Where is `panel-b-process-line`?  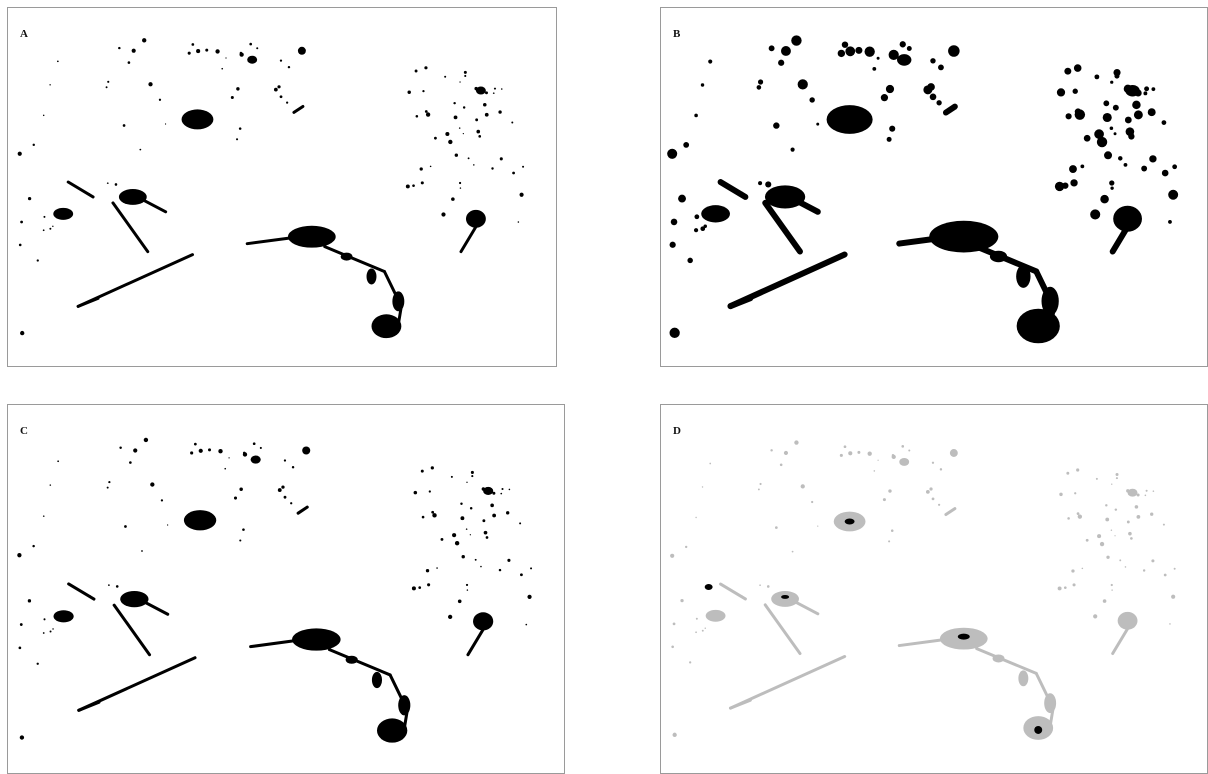 panel-b-process-line is located at coordinates (1006, 259).